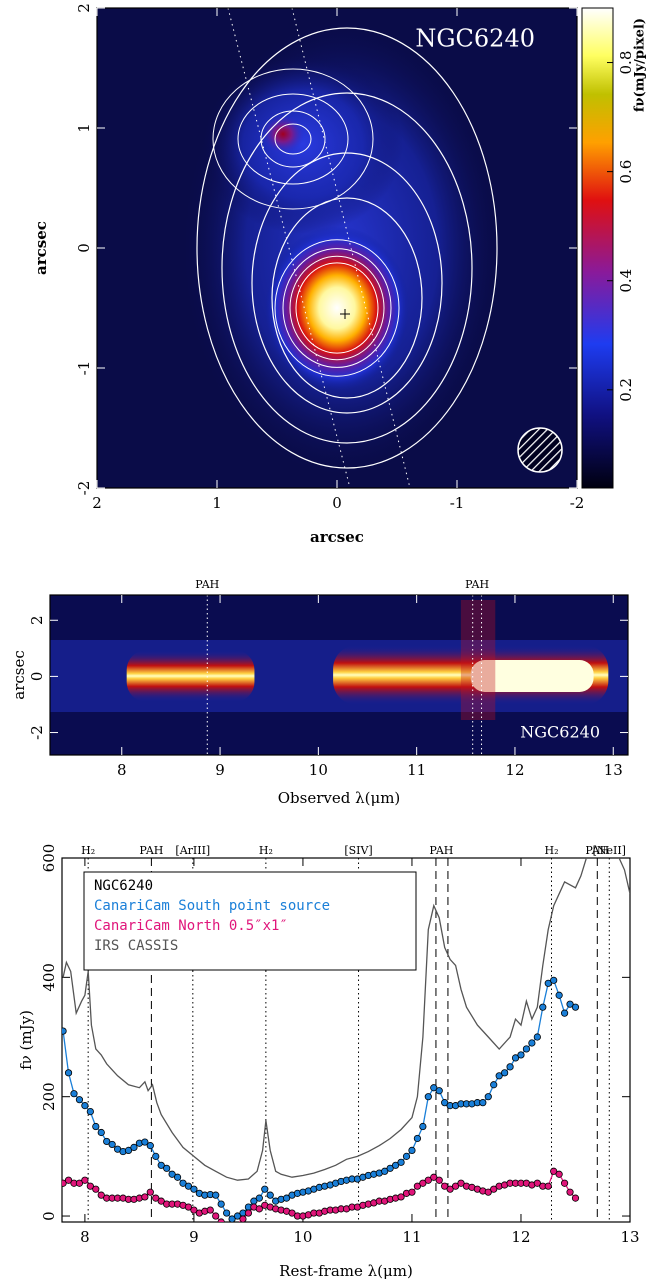 This screenshot has width=655, height=1285. Describe the element at coordinates (19, 675) in the screenshot. I see `y-axis-label: arcsec` at that location.